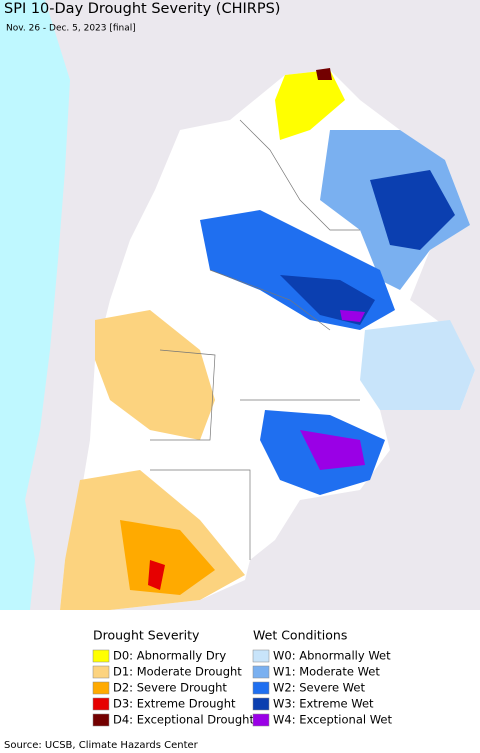 The width and height of the screenshot is (480, 753). I want to click on dry-d4, so click(324, 74).